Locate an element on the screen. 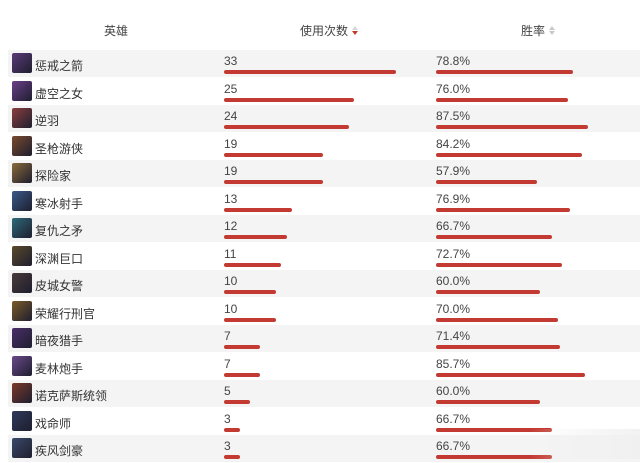 The width and height of the screenshot is (640, 463). hero-name: 皮城女警 is located at coordinates (59, 286).